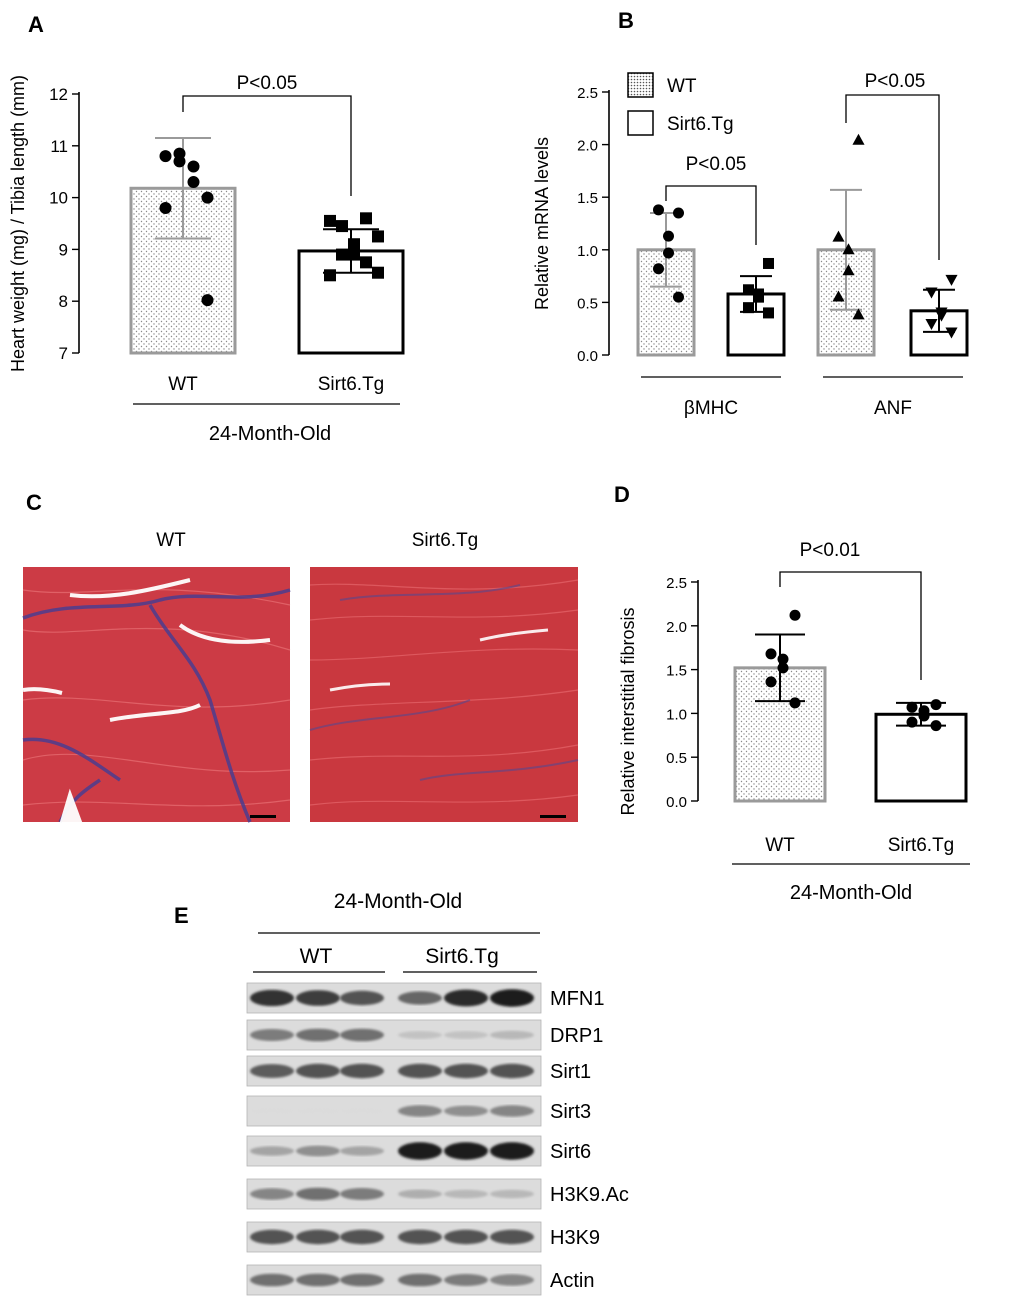 Image resolution: width=1020 pixels, height=1300 pixels. I want to click on x-tick-label: Sirt6.Tg, so click(351, 384).